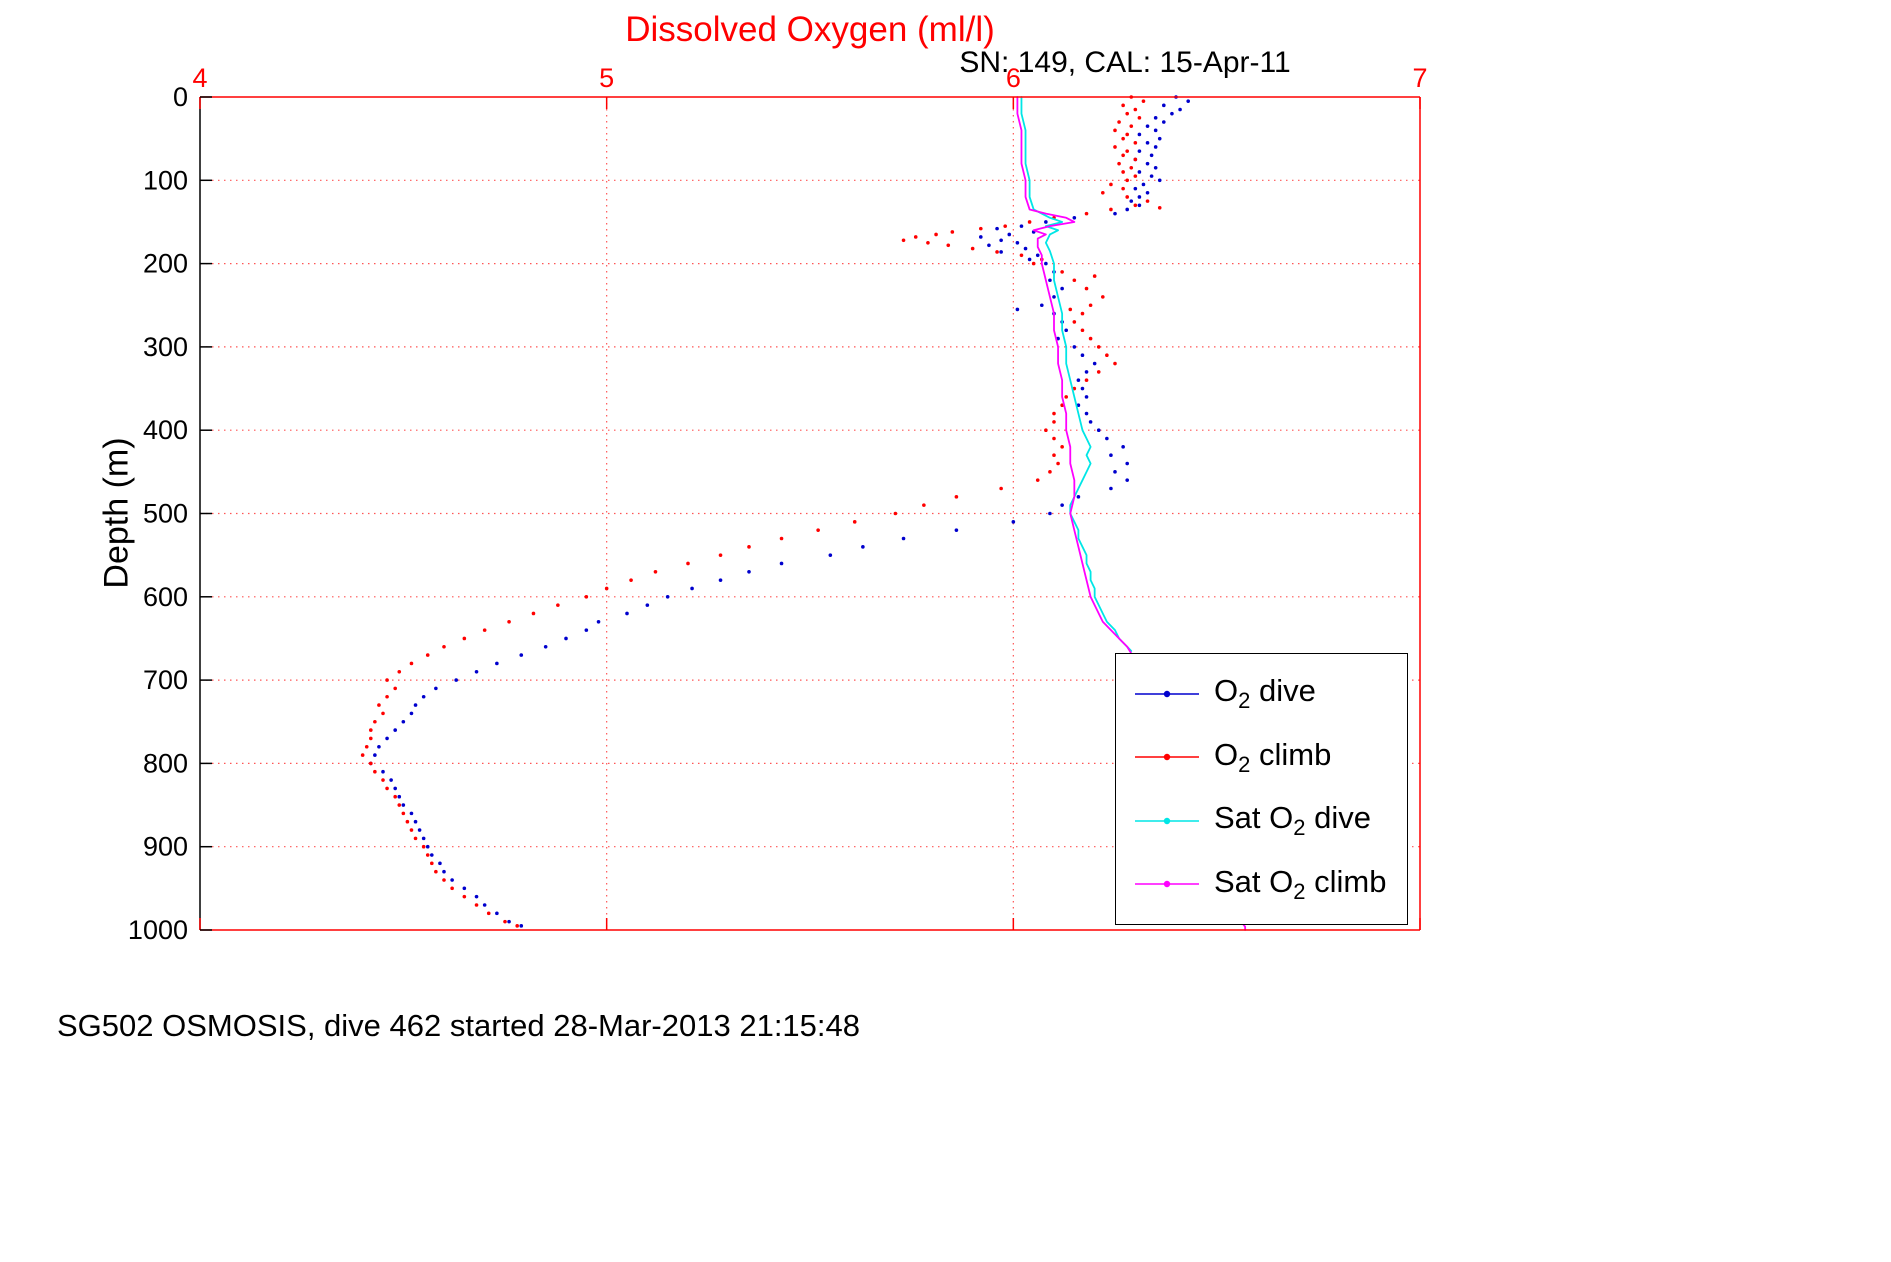 This screenshot has width=1891, height=1262. What do you see at coordinates (606, 78) in the screenshot?
I see `x-tick-label: 5` at bounding box center [606, 78].